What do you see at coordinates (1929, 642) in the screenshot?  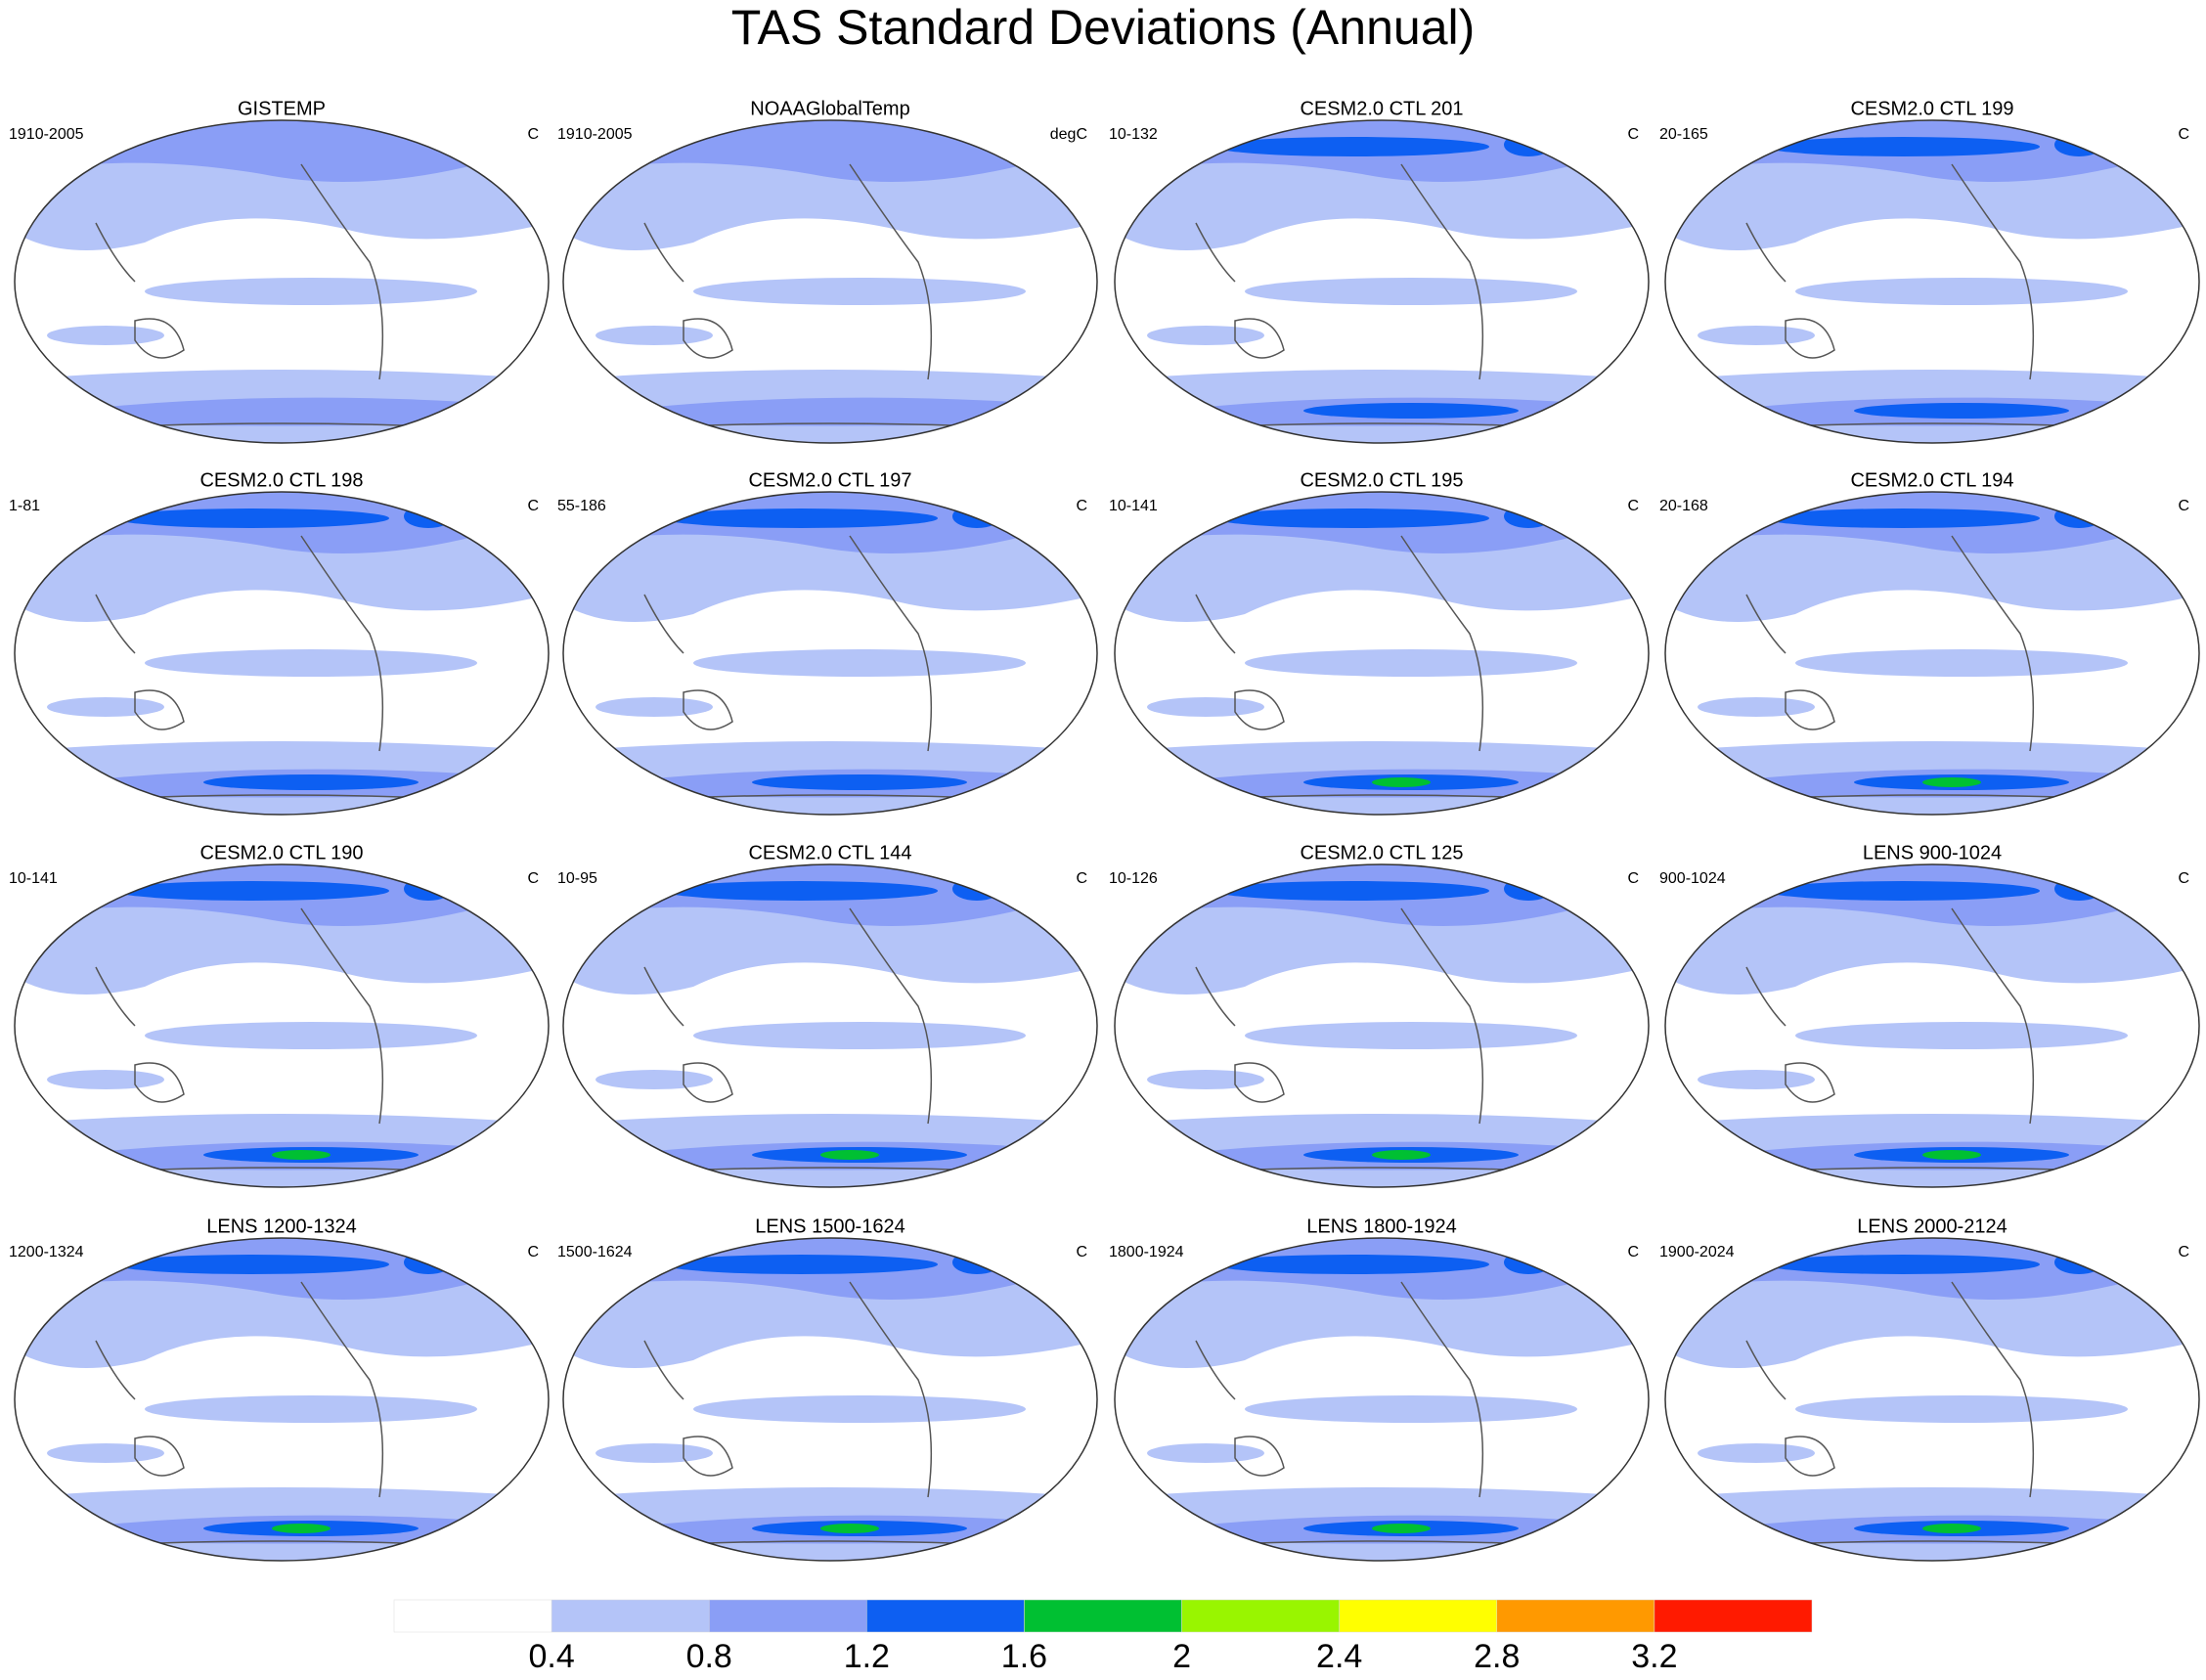 I see `map-panel: CESM2.0 CTL 194 20-168 C` at bounding box center [1929, 642].